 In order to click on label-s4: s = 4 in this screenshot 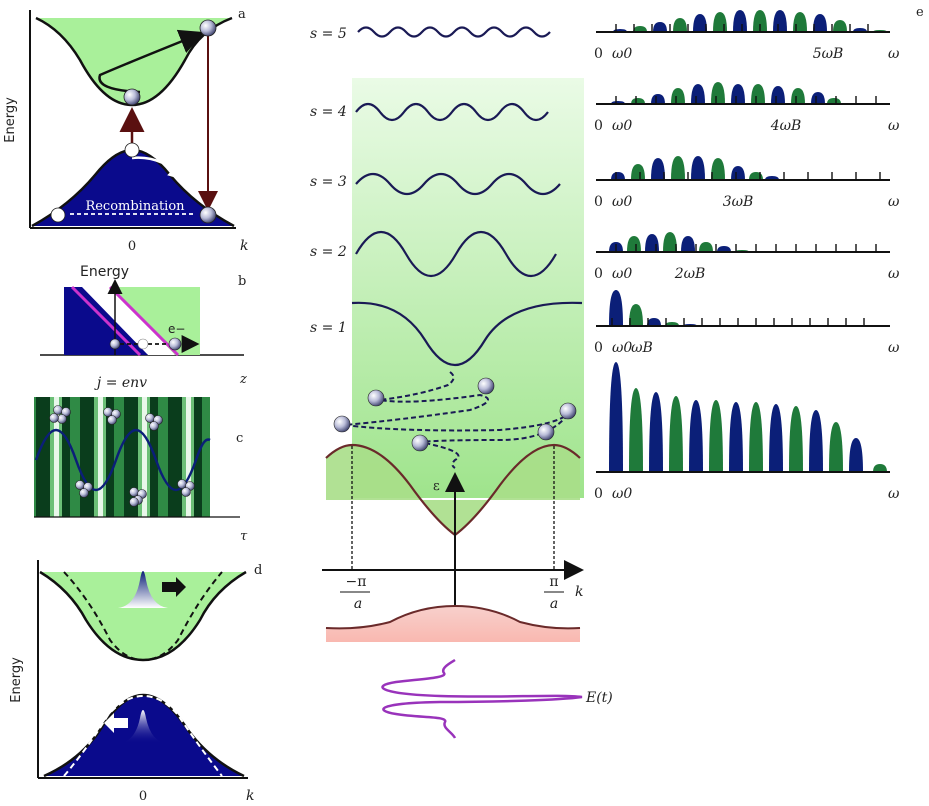, I will do `click(328, 112)`.